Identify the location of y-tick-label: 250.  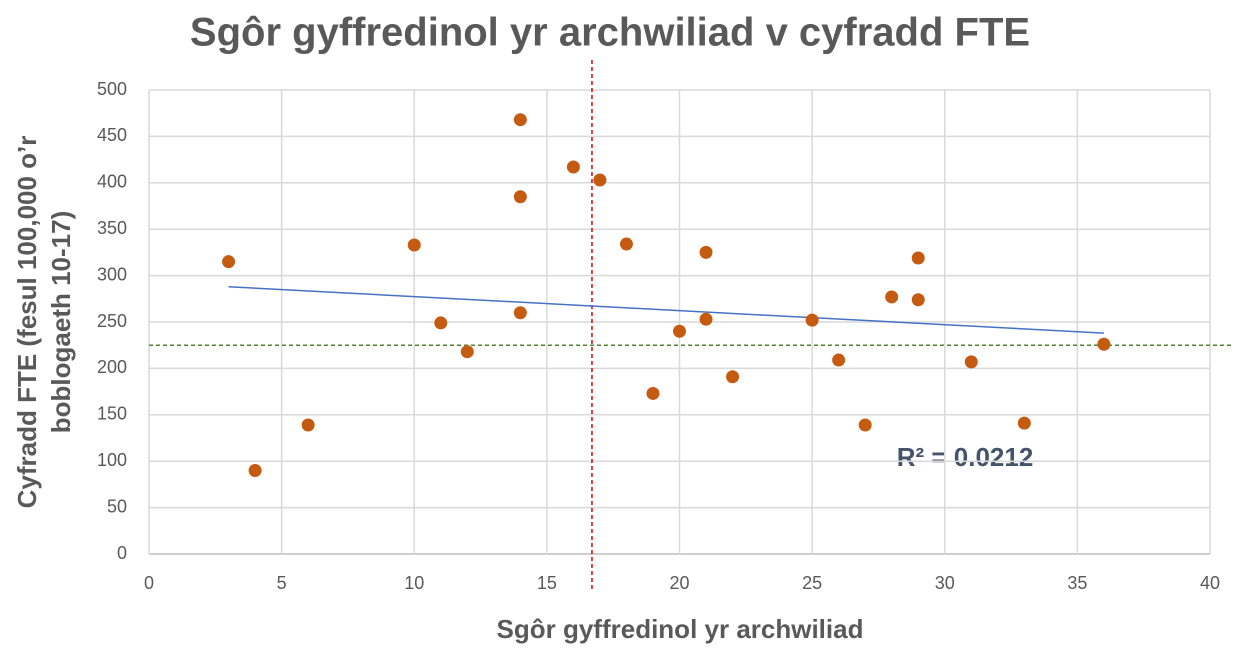
(112, 321).